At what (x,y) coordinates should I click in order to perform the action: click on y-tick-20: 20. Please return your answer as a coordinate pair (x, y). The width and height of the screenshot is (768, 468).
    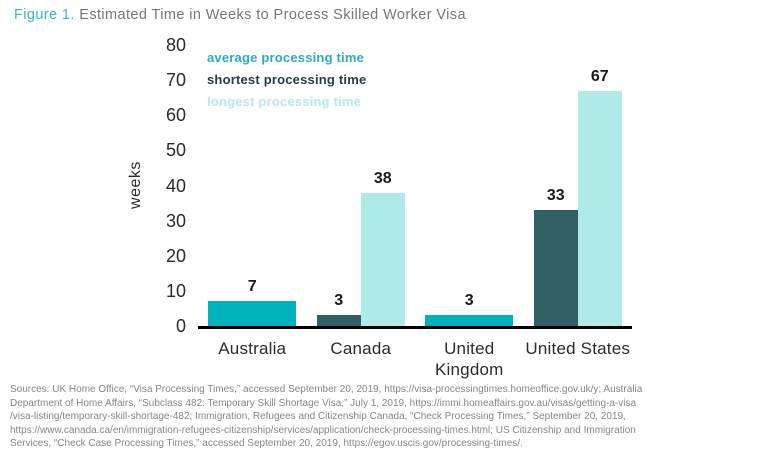
    Looking at the image, I should click on (175, 255).